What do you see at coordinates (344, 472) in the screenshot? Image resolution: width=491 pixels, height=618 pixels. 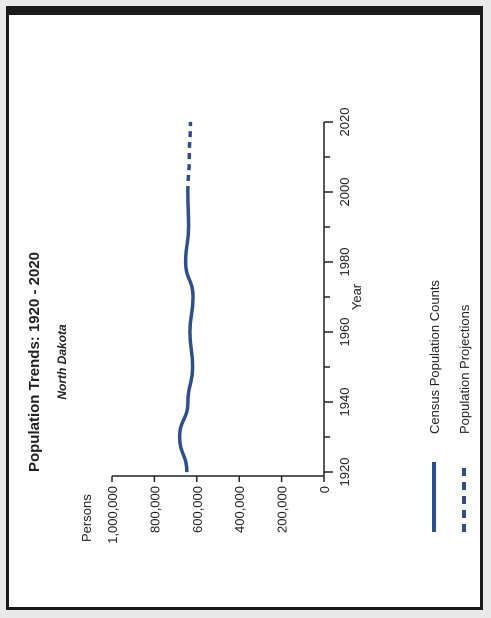 I see `x-tick-label: 1920` at bounding box center [344, 472].